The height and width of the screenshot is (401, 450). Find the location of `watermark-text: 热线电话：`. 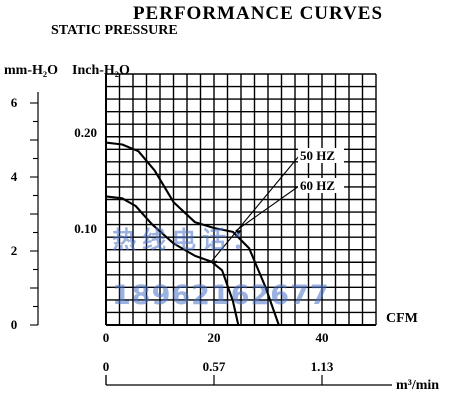

watermark-text: 热线电话： is located at coordinates (187, 240).